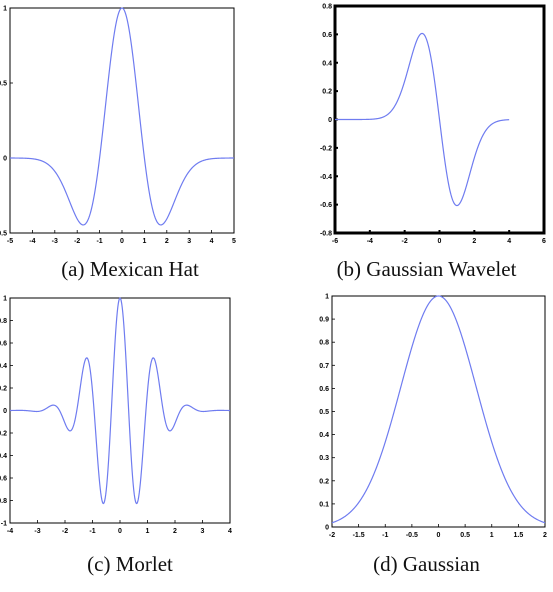  What do you see at coordinates (465, 535) in the screenshot?
I see `x-tick-label: 0.5` at bounding box center [465, 535].